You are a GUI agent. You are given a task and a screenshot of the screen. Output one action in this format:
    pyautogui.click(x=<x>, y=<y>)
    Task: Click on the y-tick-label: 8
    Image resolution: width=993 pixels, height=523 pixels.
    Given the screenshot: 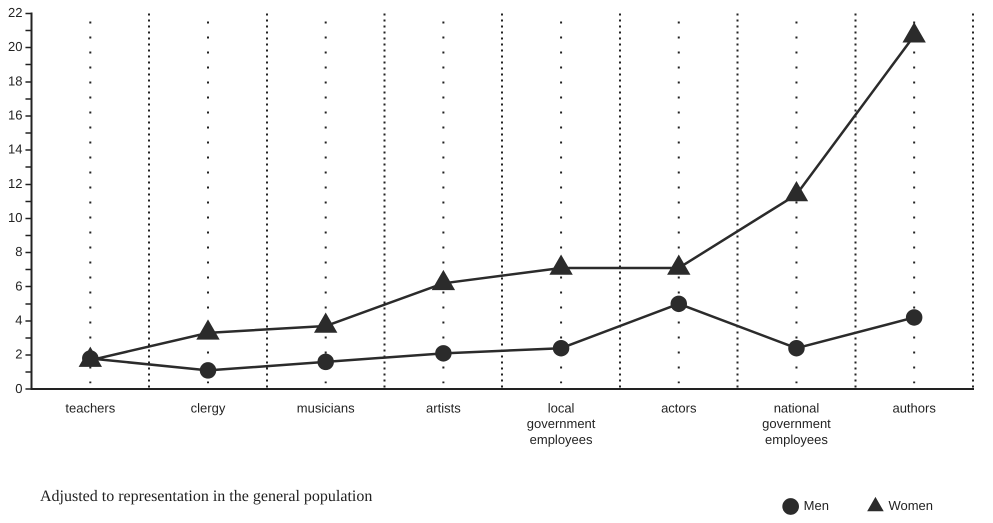 What is the action you would take?
    pyautogui.click(x=18, y=252)
    